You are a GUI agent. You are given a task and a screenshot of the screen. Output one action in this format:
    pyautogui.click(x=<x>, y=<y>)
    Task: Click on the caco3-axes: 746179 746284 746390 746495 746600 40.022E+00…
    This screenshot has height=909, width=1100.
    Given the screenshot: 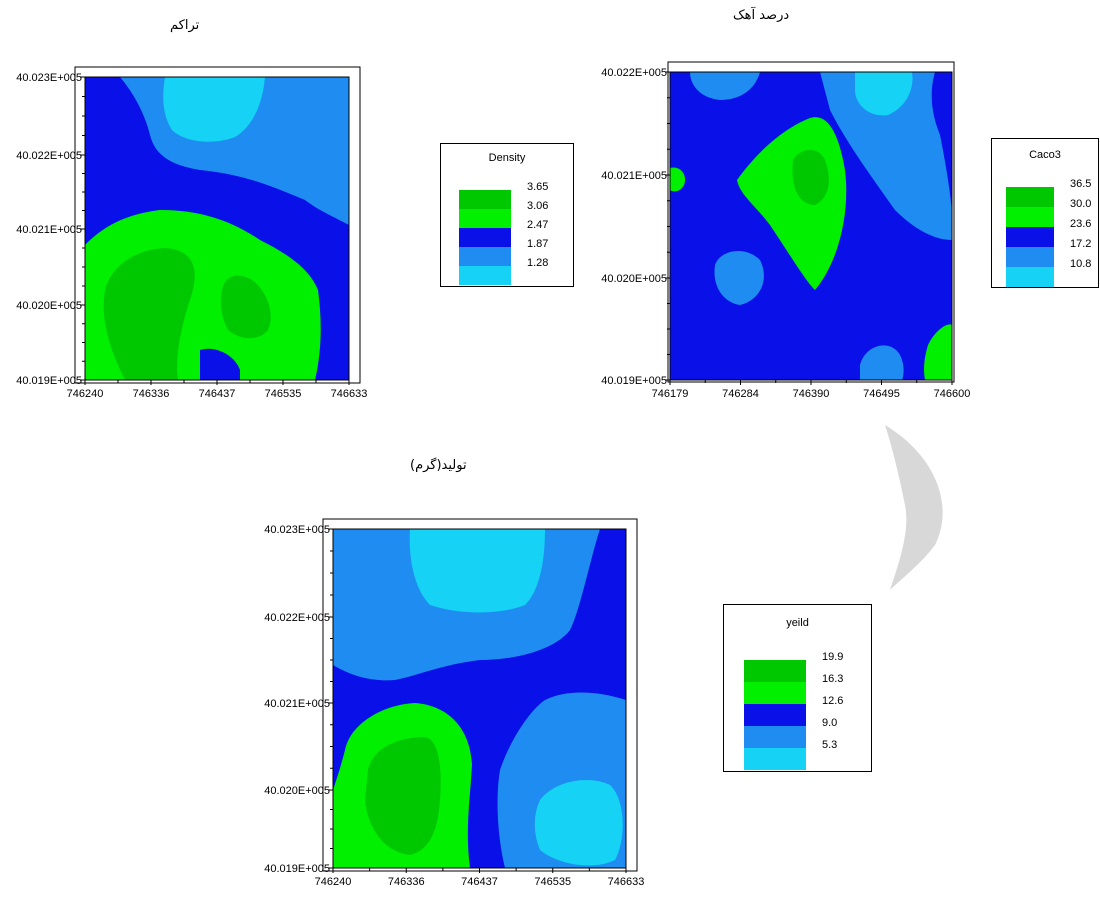 What is the action you would take?
    pyautogui.click(x=785, y=233)
    